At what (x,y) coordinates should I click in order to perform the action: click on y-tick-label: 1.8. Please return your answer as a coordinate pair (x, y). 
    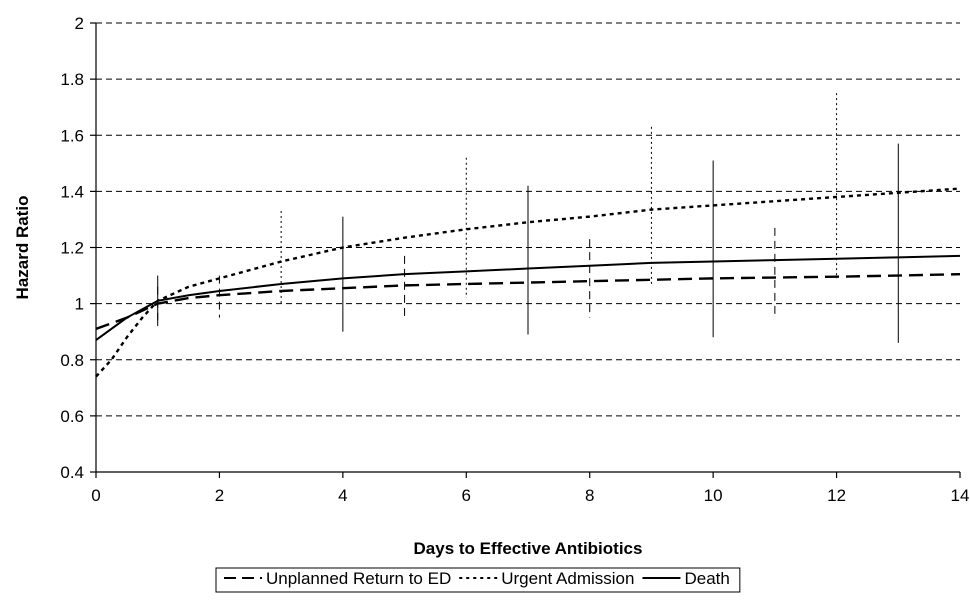
    Looking at the image, I should click on (72, 79).